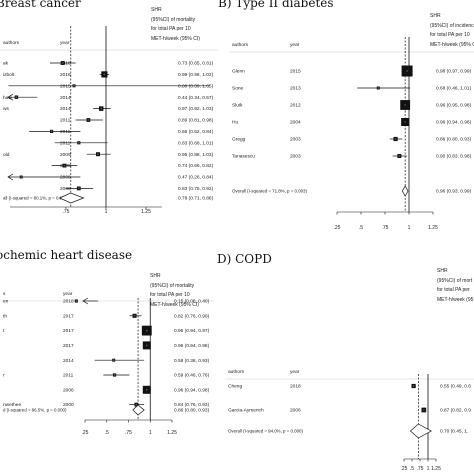  I want to click on study-author: Garcia-Aymerich, so click(246, 411).